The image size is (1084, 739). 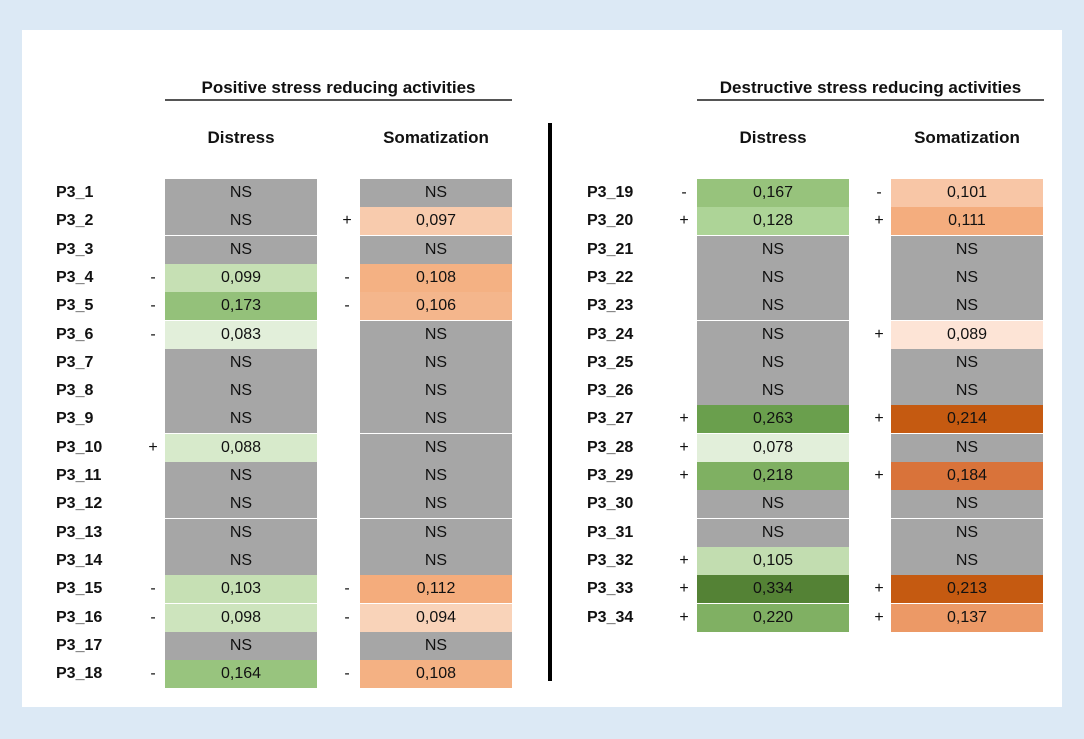 I want to click on distress-cell: 0,088, so click(x=241, y=447).